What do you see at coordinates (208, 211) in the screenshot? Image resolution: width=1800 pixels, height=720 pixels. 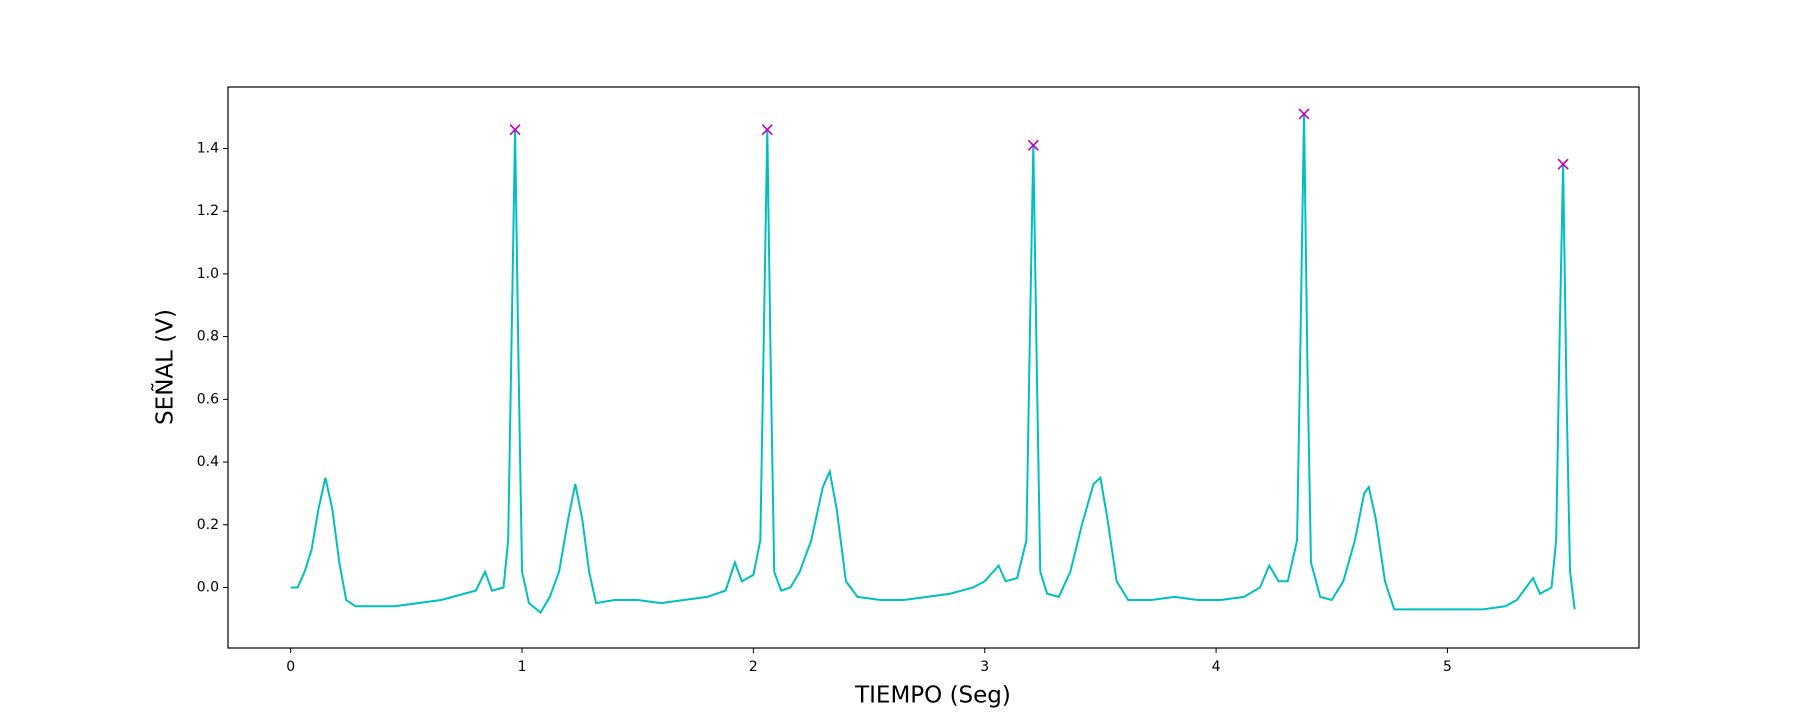 I see `y-tick-label: 1.2` at bounding box center [208, 211].